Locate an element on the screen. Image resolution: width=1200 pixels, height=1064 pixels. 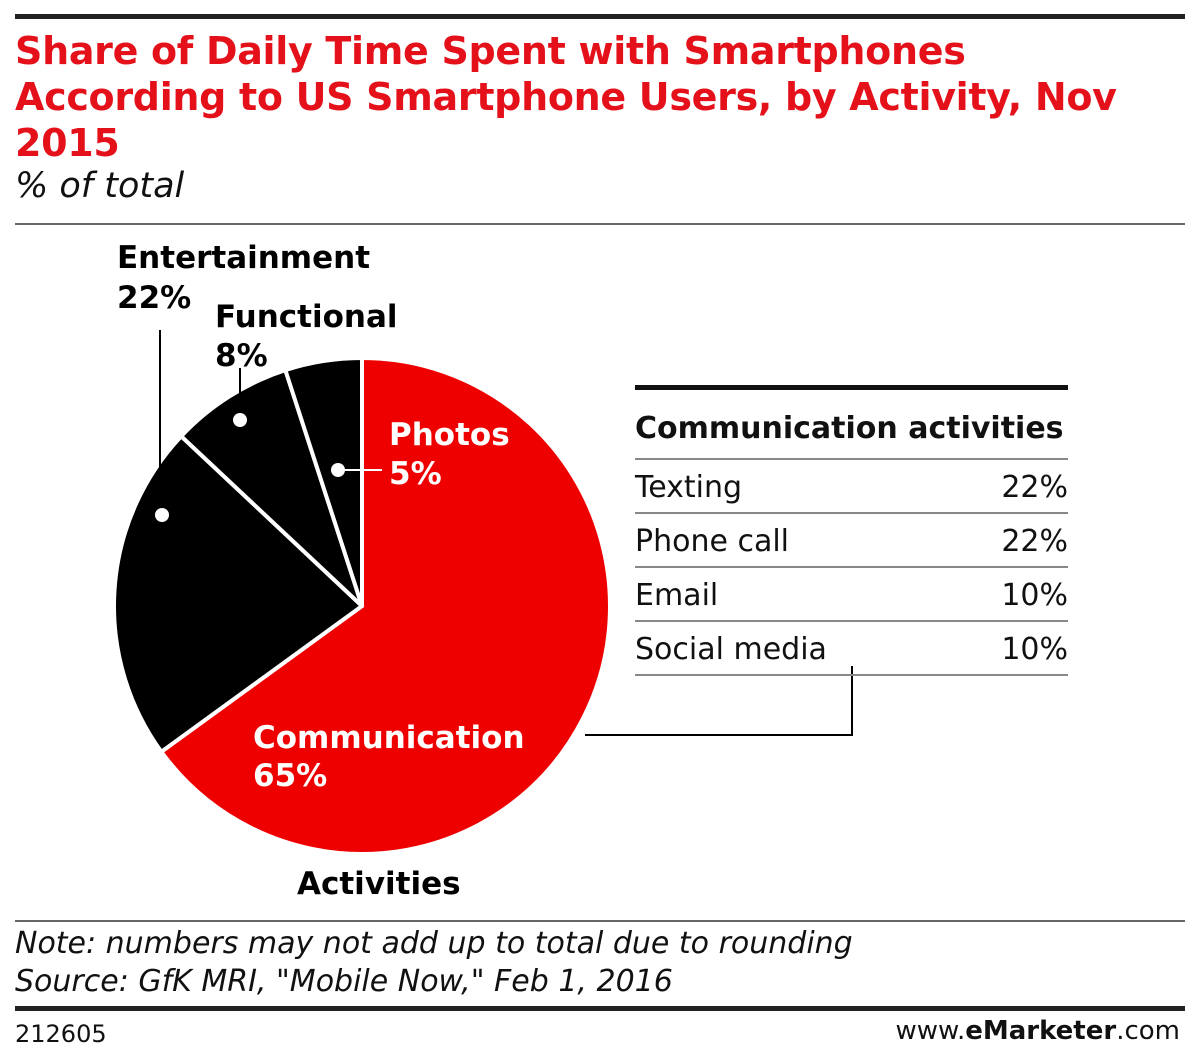
slice-entertainment is located at coordinates (238, 594).